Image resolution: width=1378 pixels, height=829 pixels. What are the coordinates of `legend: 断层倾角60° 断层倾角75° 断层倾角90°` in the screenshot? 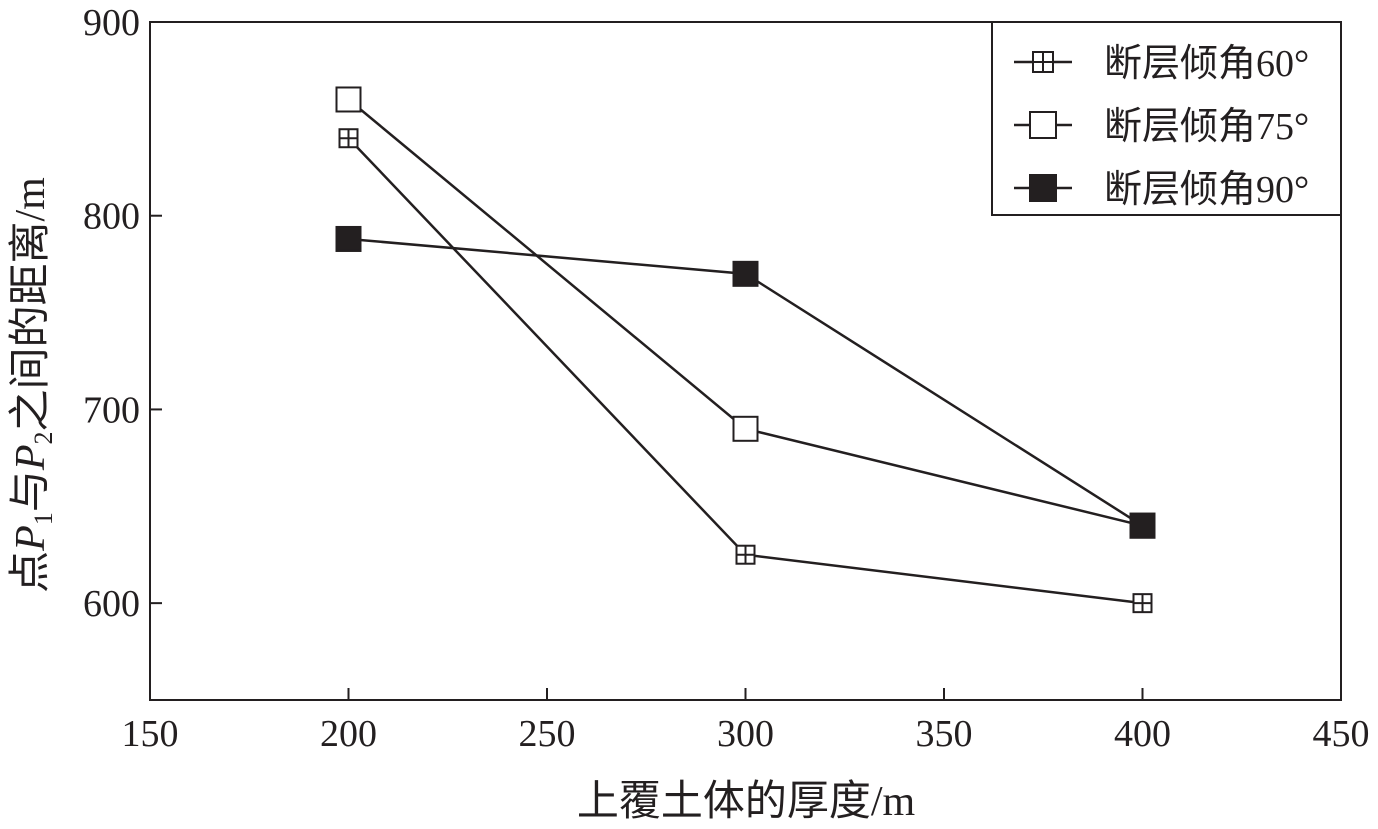 It's located at (1166, 118).